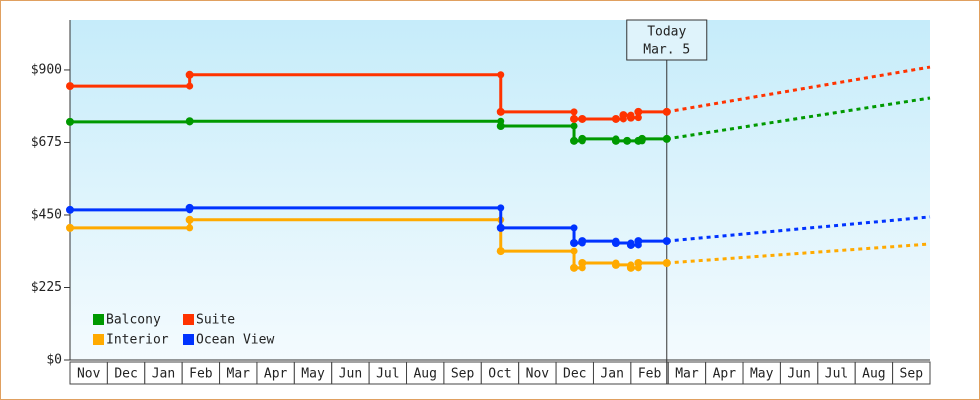  Describe the element at coordinates (137, 340) in the screenshot. I see `legend-label: Interior` at that location.